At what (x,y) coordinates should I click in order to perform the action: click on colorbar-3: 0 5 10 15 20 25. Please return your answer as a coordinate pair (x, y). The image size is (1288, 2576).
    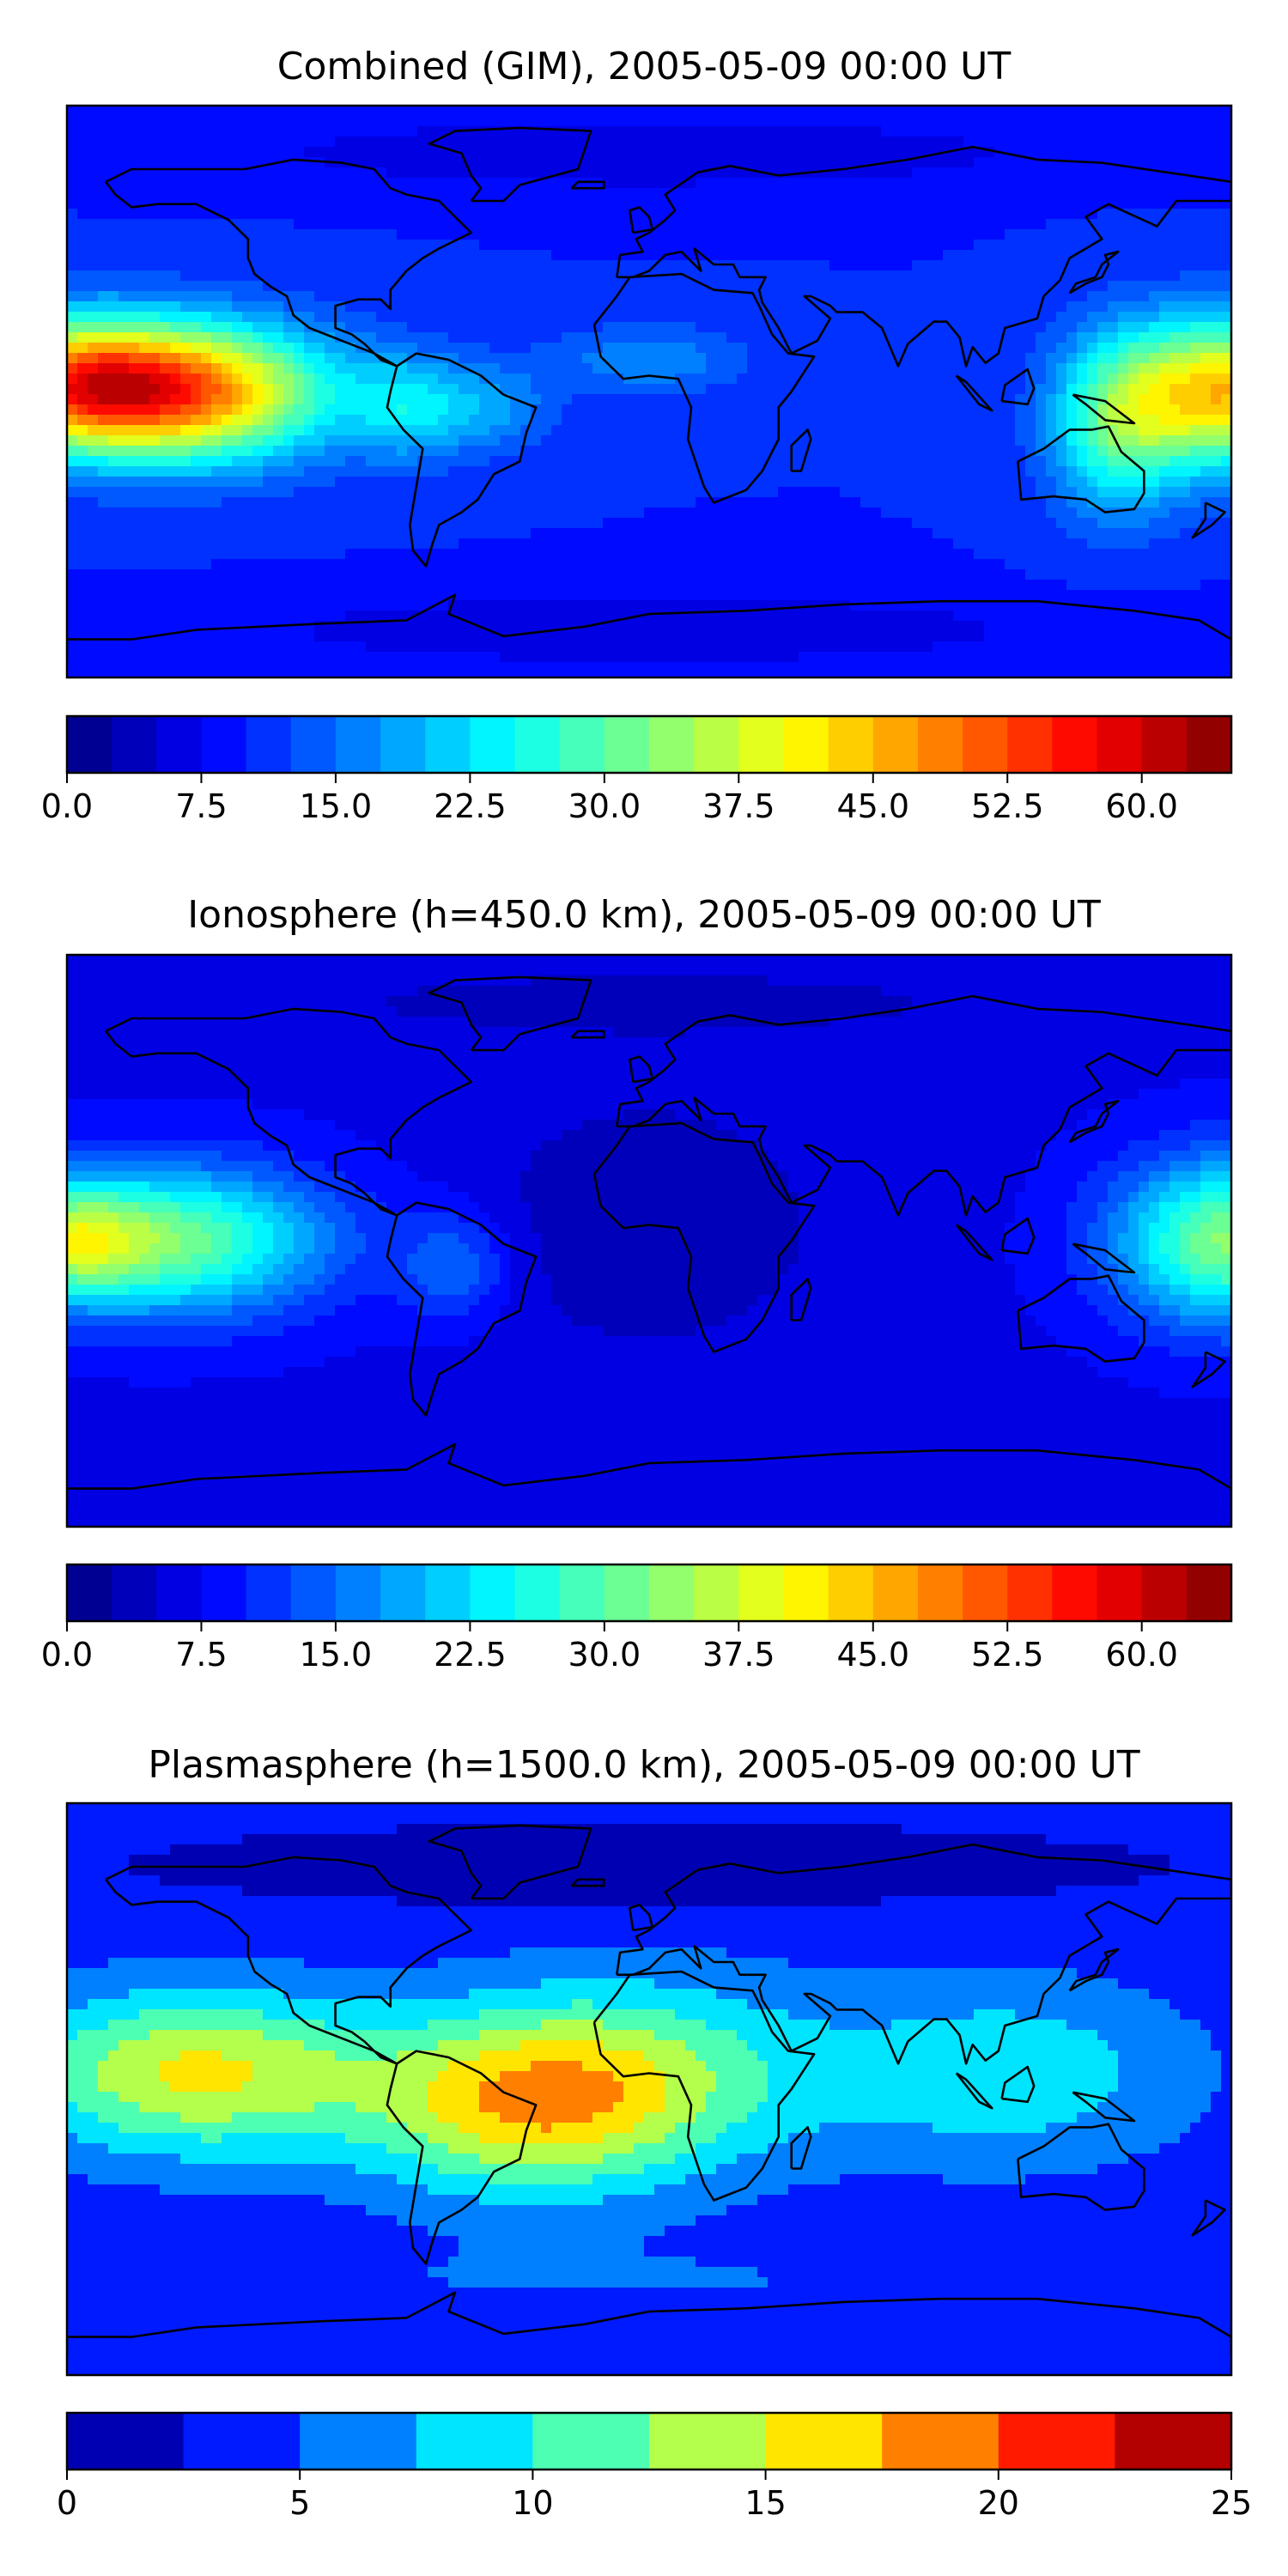
    Looking at the image, I should click on (654, 2466).